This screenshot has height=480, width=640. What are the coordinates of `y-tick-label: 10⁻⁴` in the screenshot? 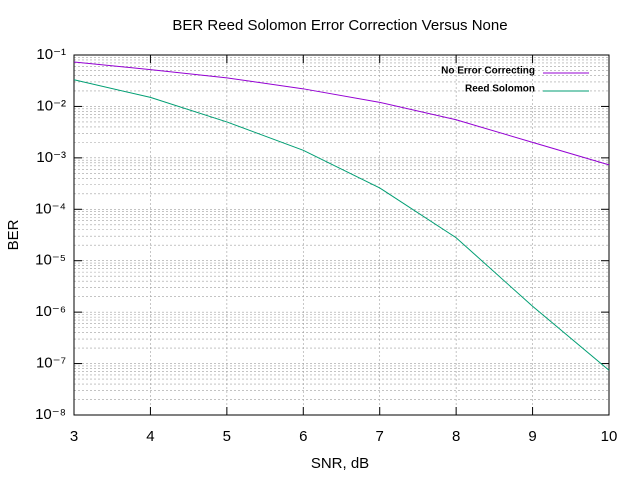 It's located at (50, 208).